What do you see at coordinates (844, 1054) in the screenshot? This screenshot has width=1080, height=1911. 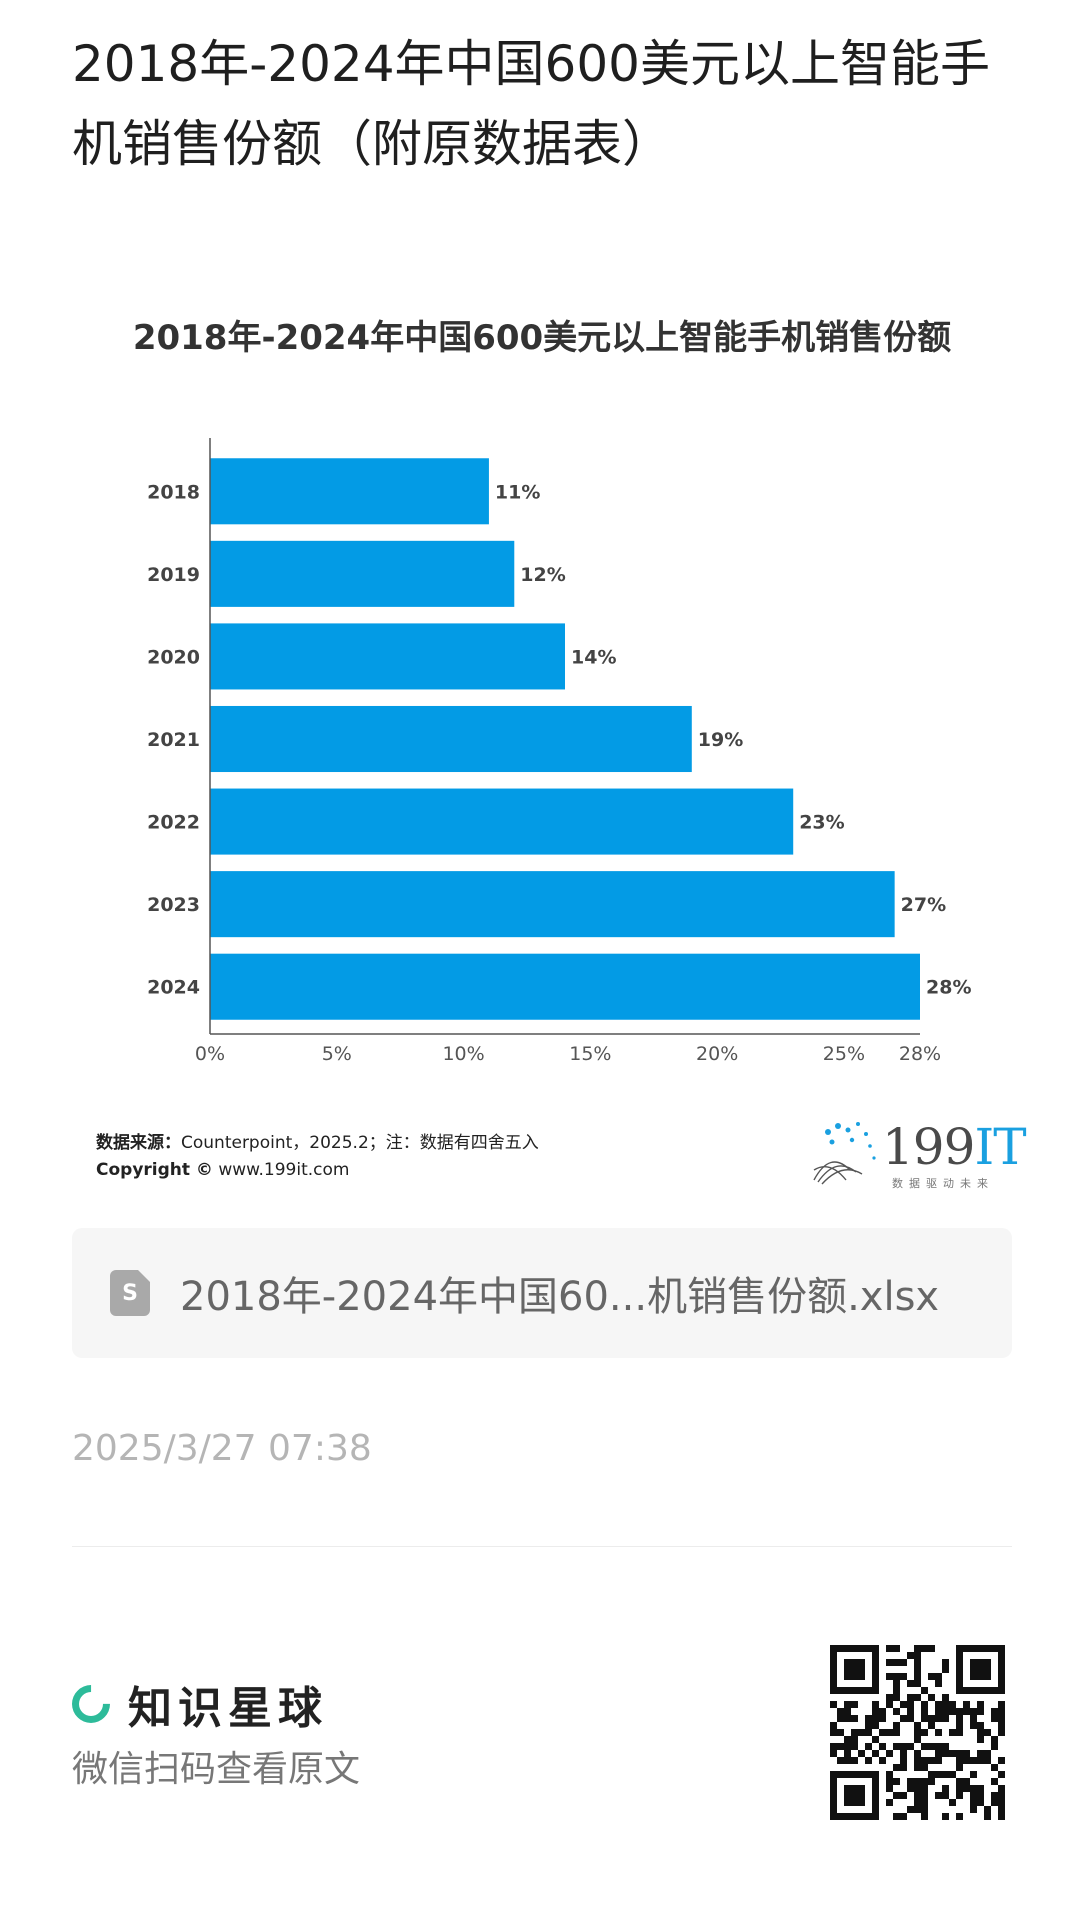 I see `x-tick-label: 25%` at bounding box center [844, 1054].